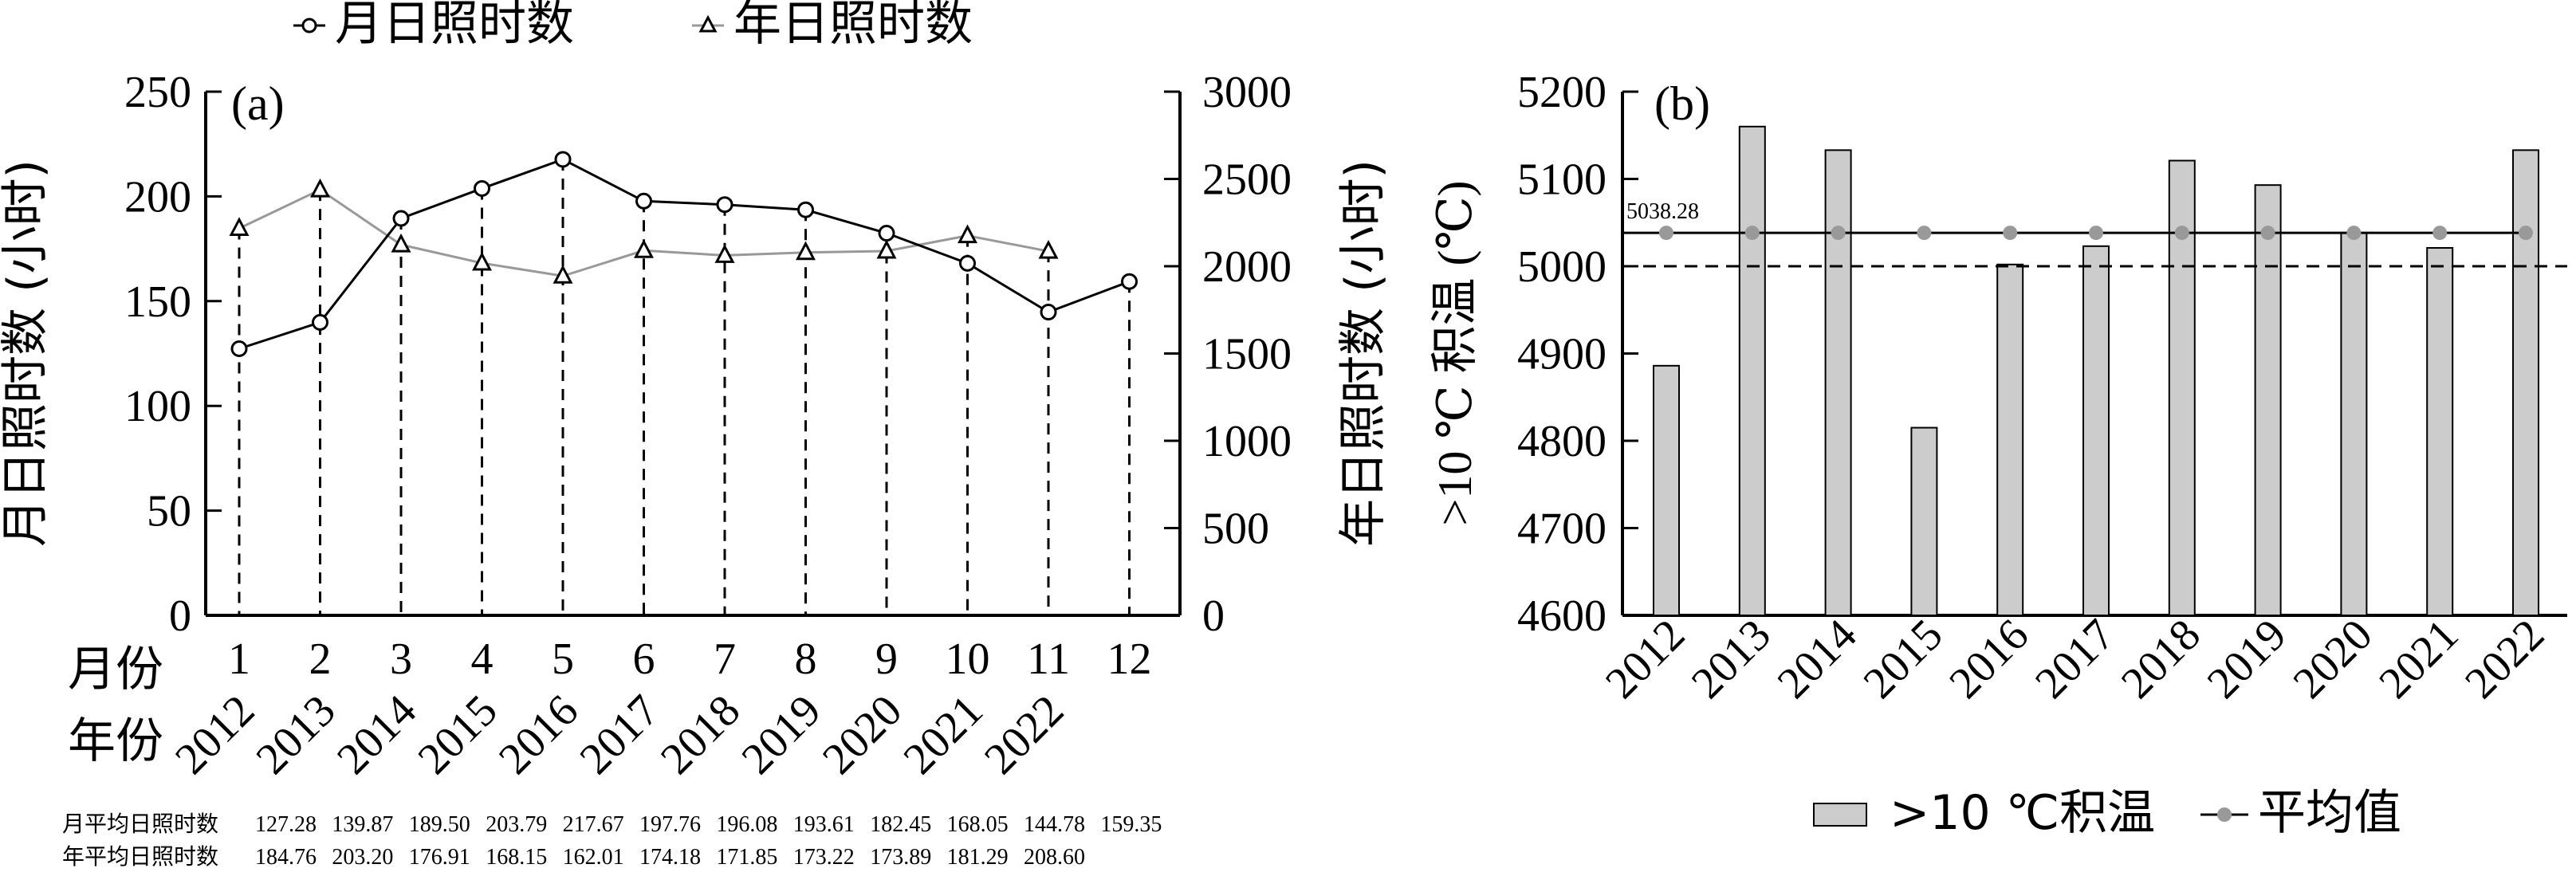  I want to click on table-cell: 159.35, so click(1131, 824).